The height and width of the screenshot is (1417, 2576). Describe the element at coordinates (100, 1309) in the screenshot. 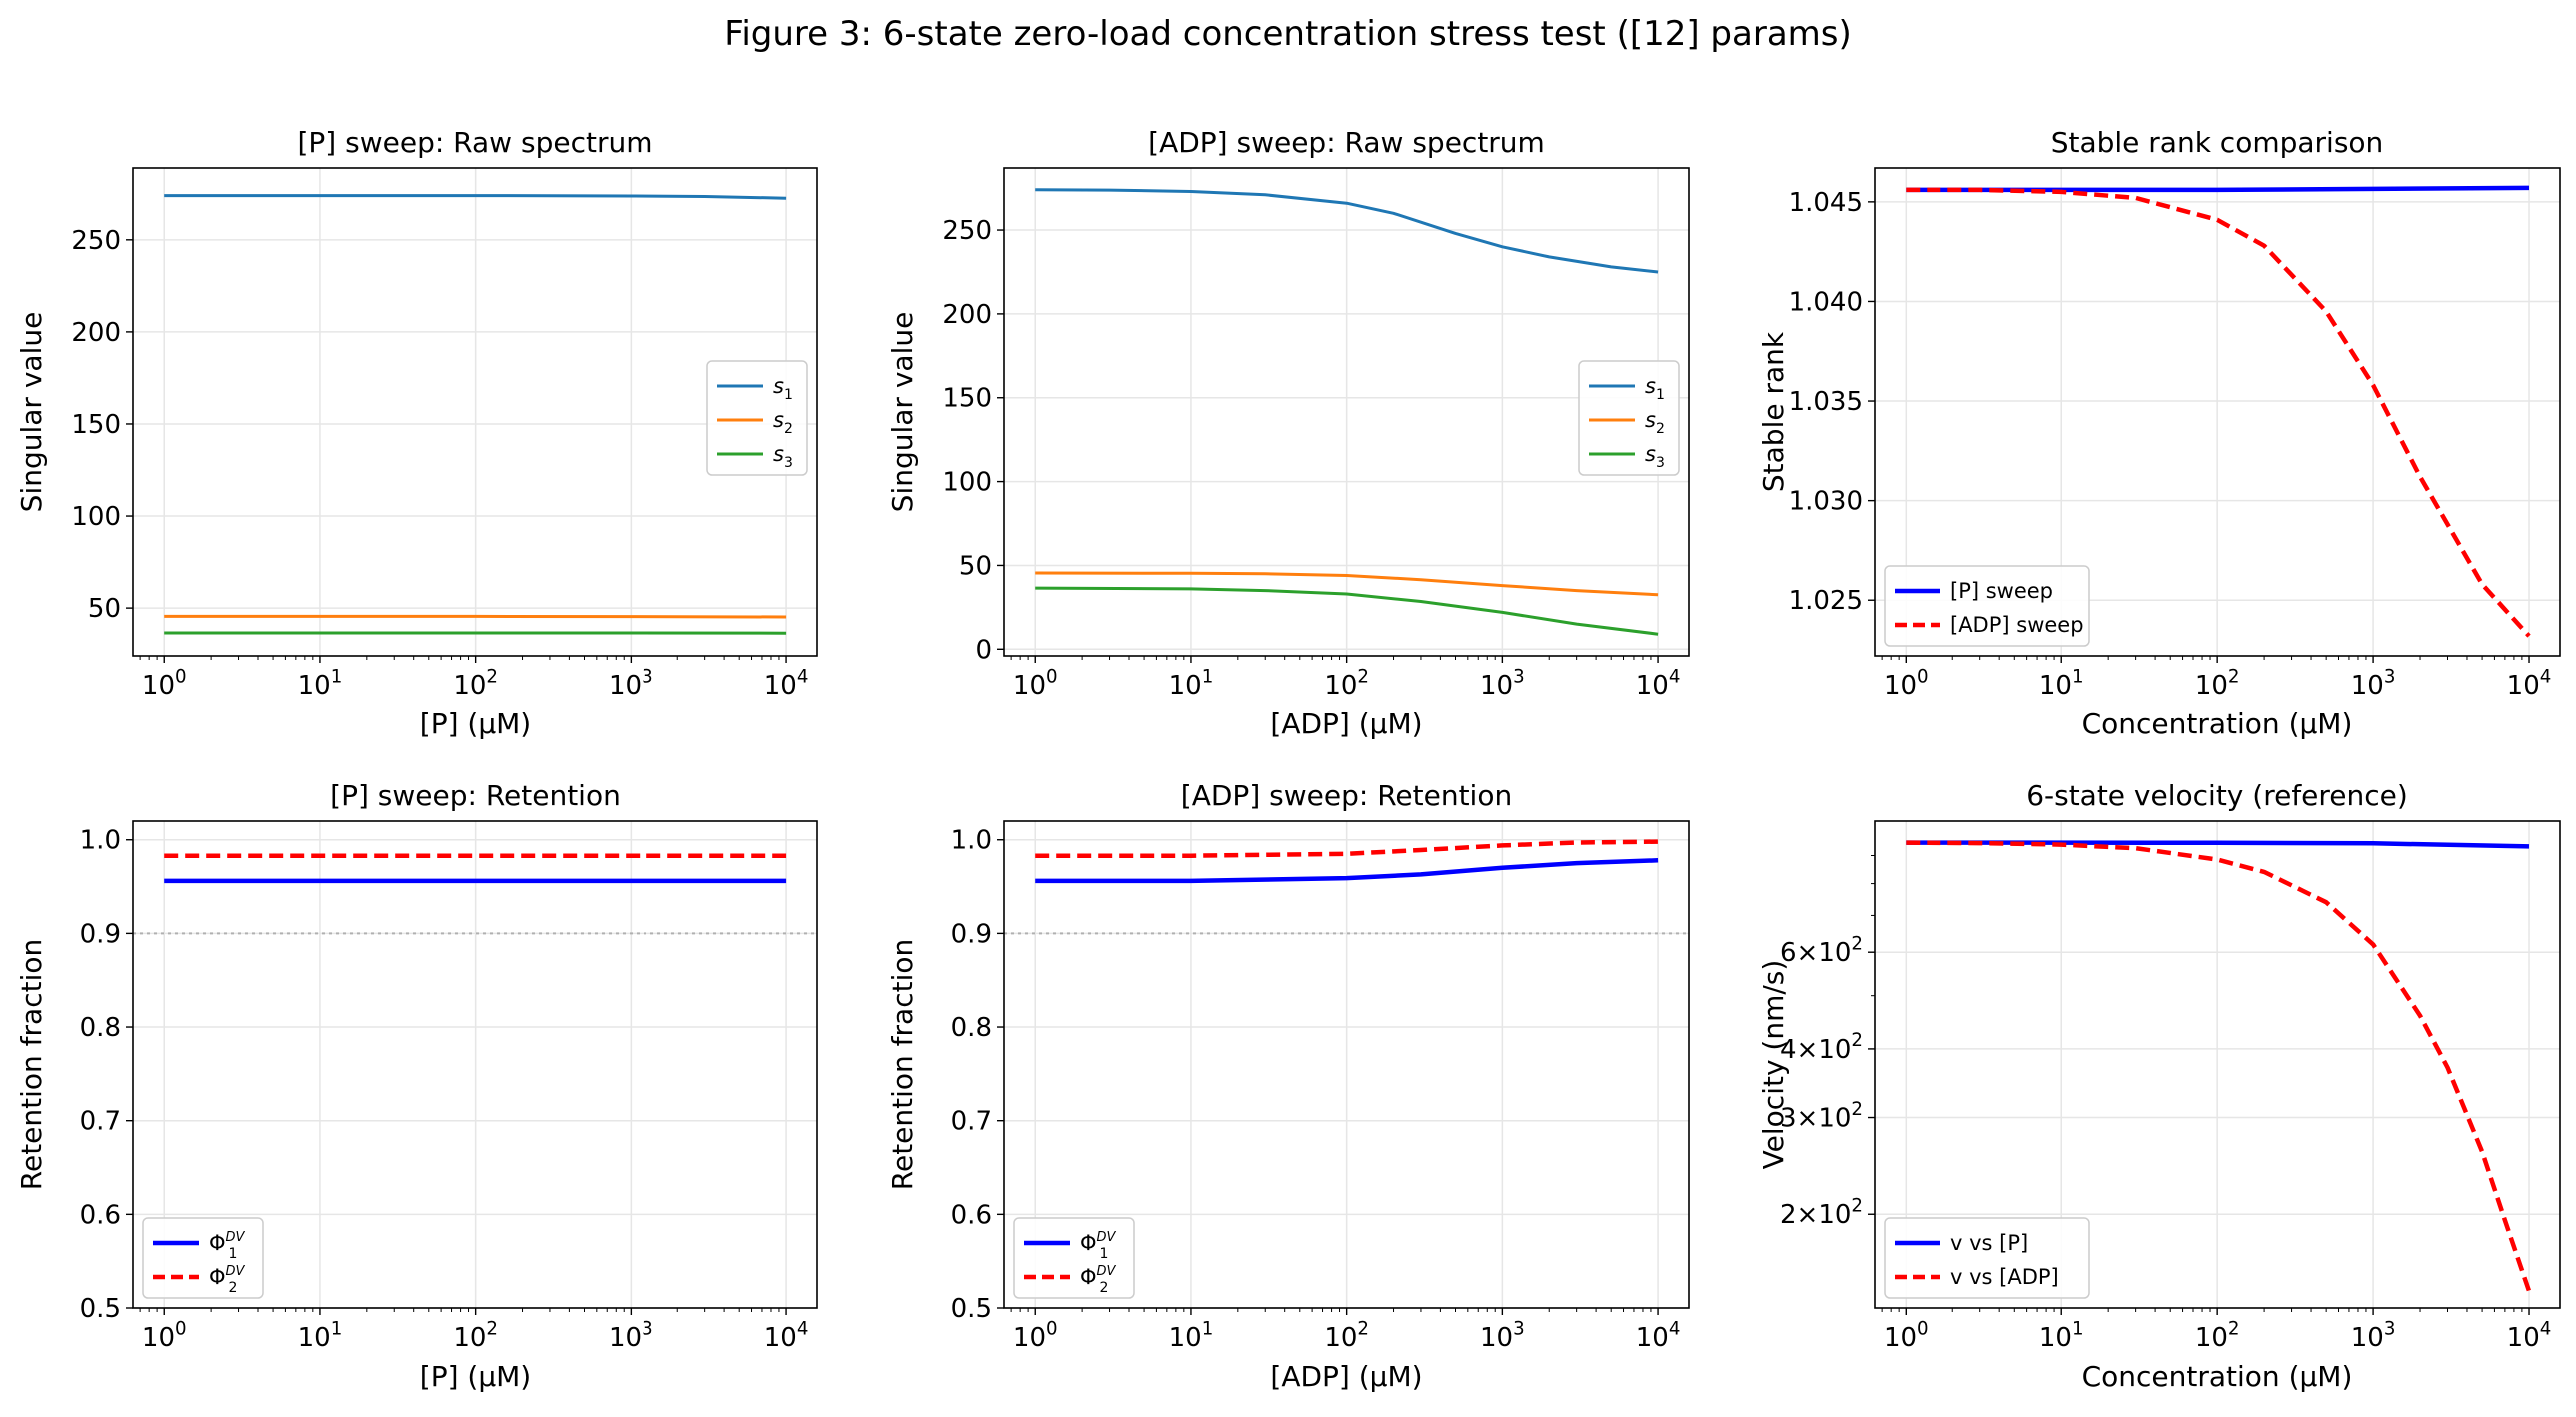

I see `y-tick-label: 0.5` at that location.